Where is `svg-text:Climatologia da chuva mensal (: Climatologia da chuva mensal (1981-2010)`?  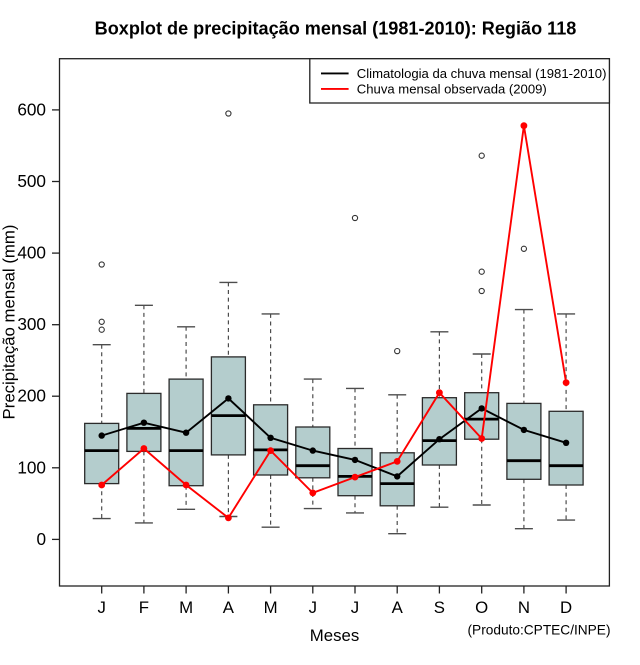
svg-text:Climatologia da chuva mensal (: Climatologia da chuva mensal (1981-2010) is located at coordinates (482, 73).